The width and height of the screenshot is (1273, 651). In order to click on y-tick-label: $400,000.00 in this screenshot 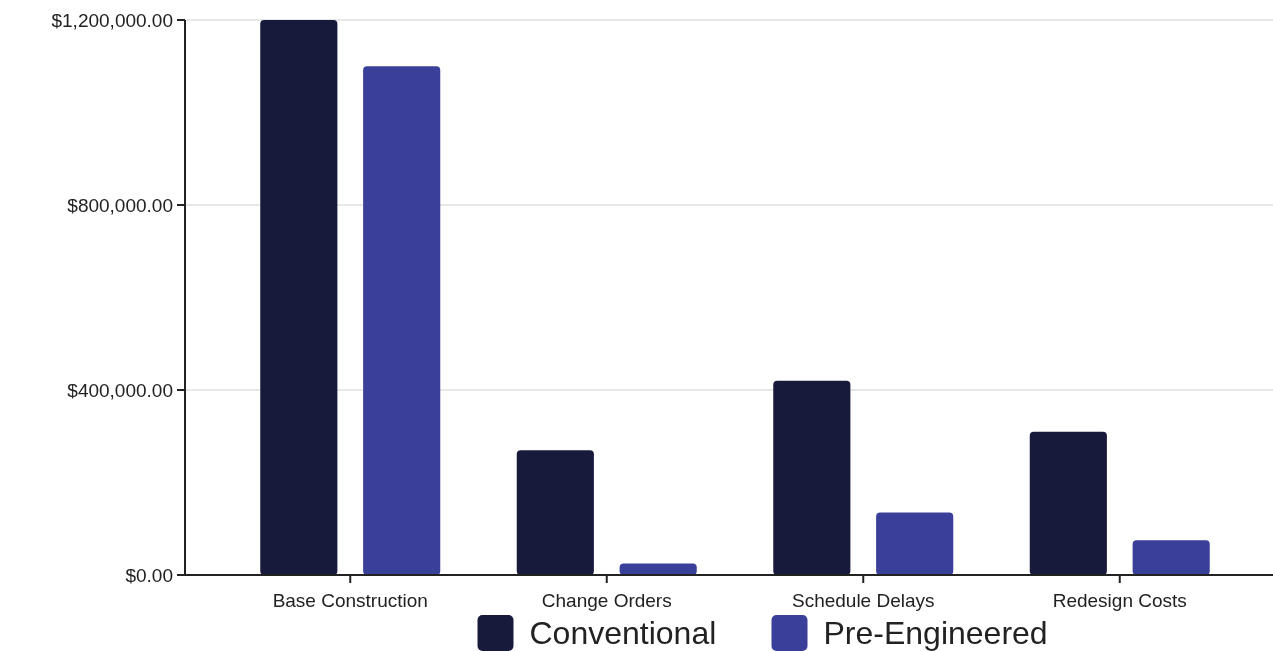, I will do `click(120, 390)`.